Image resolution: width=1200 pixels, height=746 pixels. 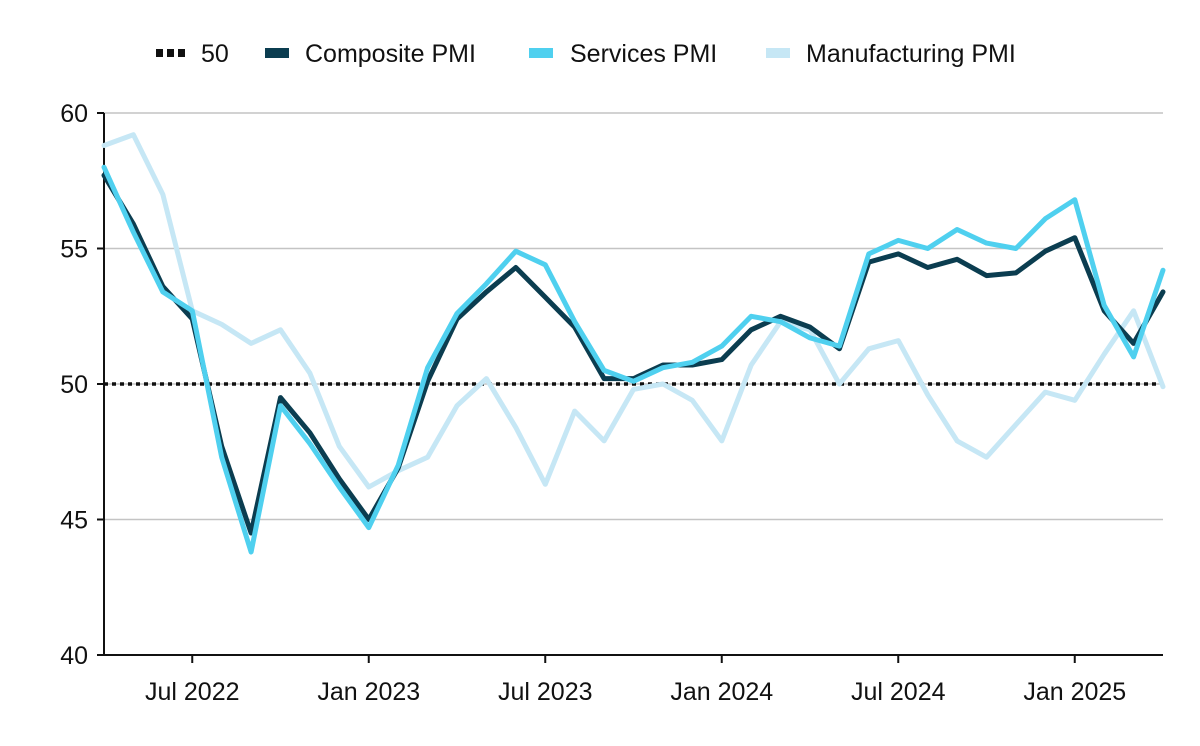 I want to click on x-tick-label: Jan 2023, so click(x=368, y=692).